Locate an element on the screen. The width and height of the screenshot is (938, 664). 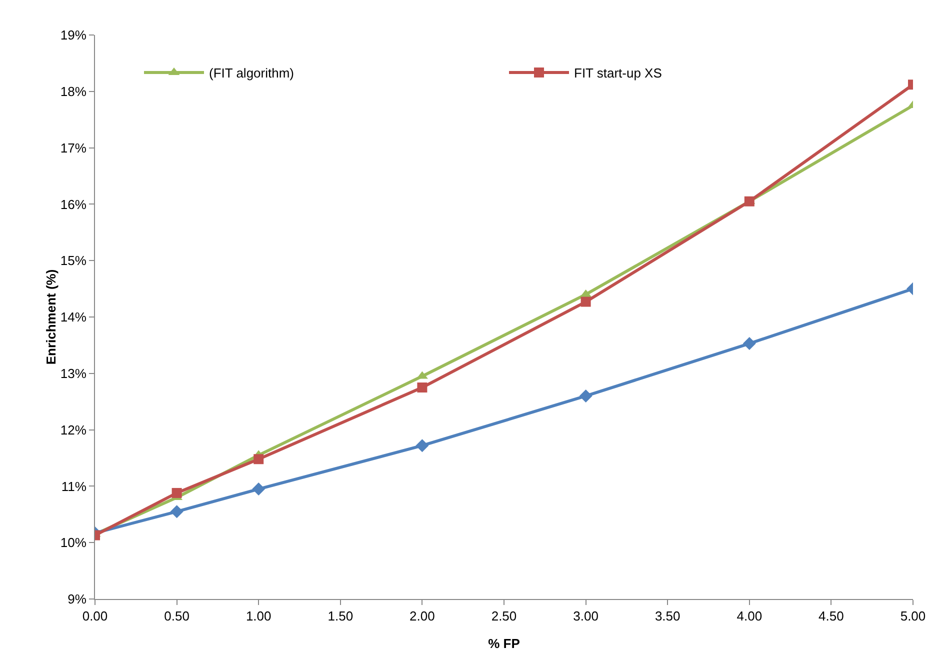
y-tick-label: 16% is located at coordinates (73, 204).